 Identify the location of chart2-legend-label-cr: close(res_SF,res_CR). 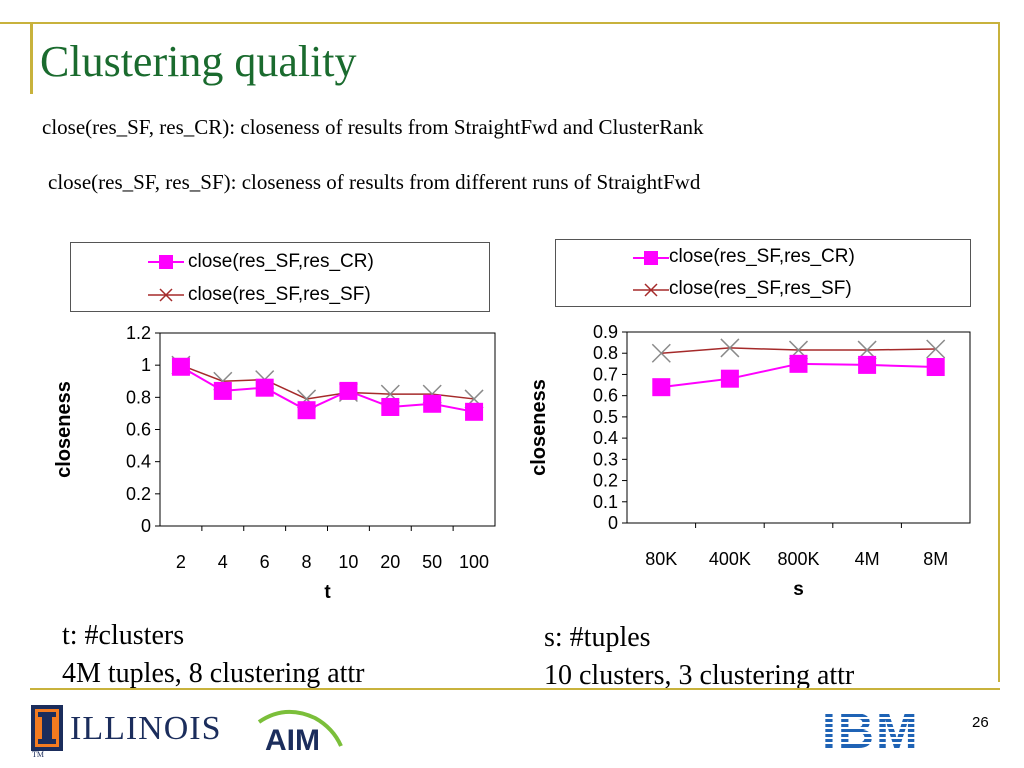
(762, 256).